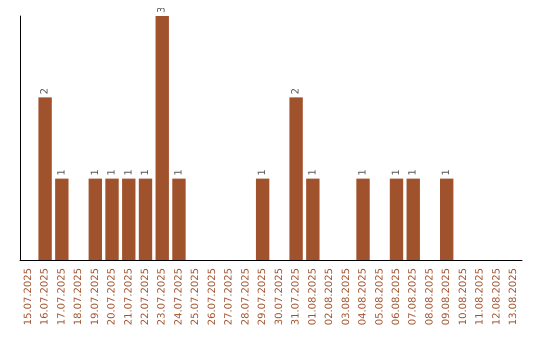 The image size is (540, 340). I want to click on x-tick-label: 31.07.2025, so click(296, 297).